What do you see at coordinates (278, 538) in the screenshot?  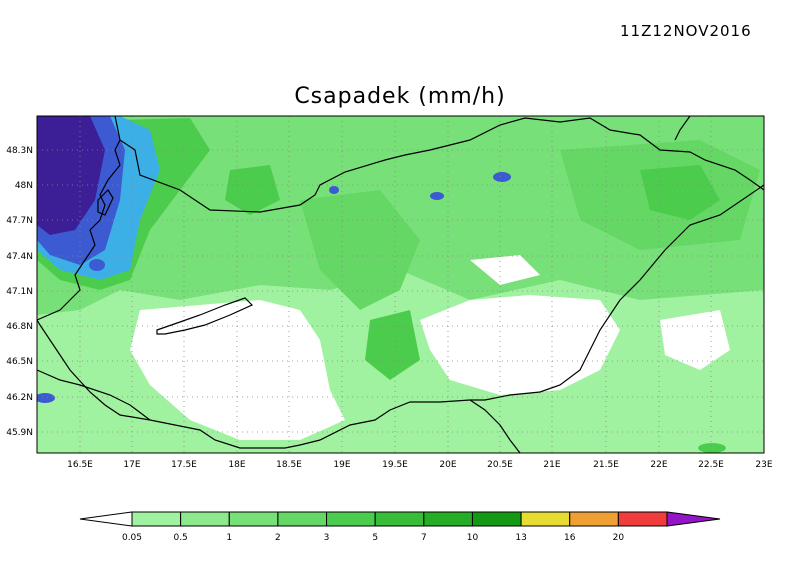 I see `colorbar-level-label: 2` at bounding box center [278, 538].